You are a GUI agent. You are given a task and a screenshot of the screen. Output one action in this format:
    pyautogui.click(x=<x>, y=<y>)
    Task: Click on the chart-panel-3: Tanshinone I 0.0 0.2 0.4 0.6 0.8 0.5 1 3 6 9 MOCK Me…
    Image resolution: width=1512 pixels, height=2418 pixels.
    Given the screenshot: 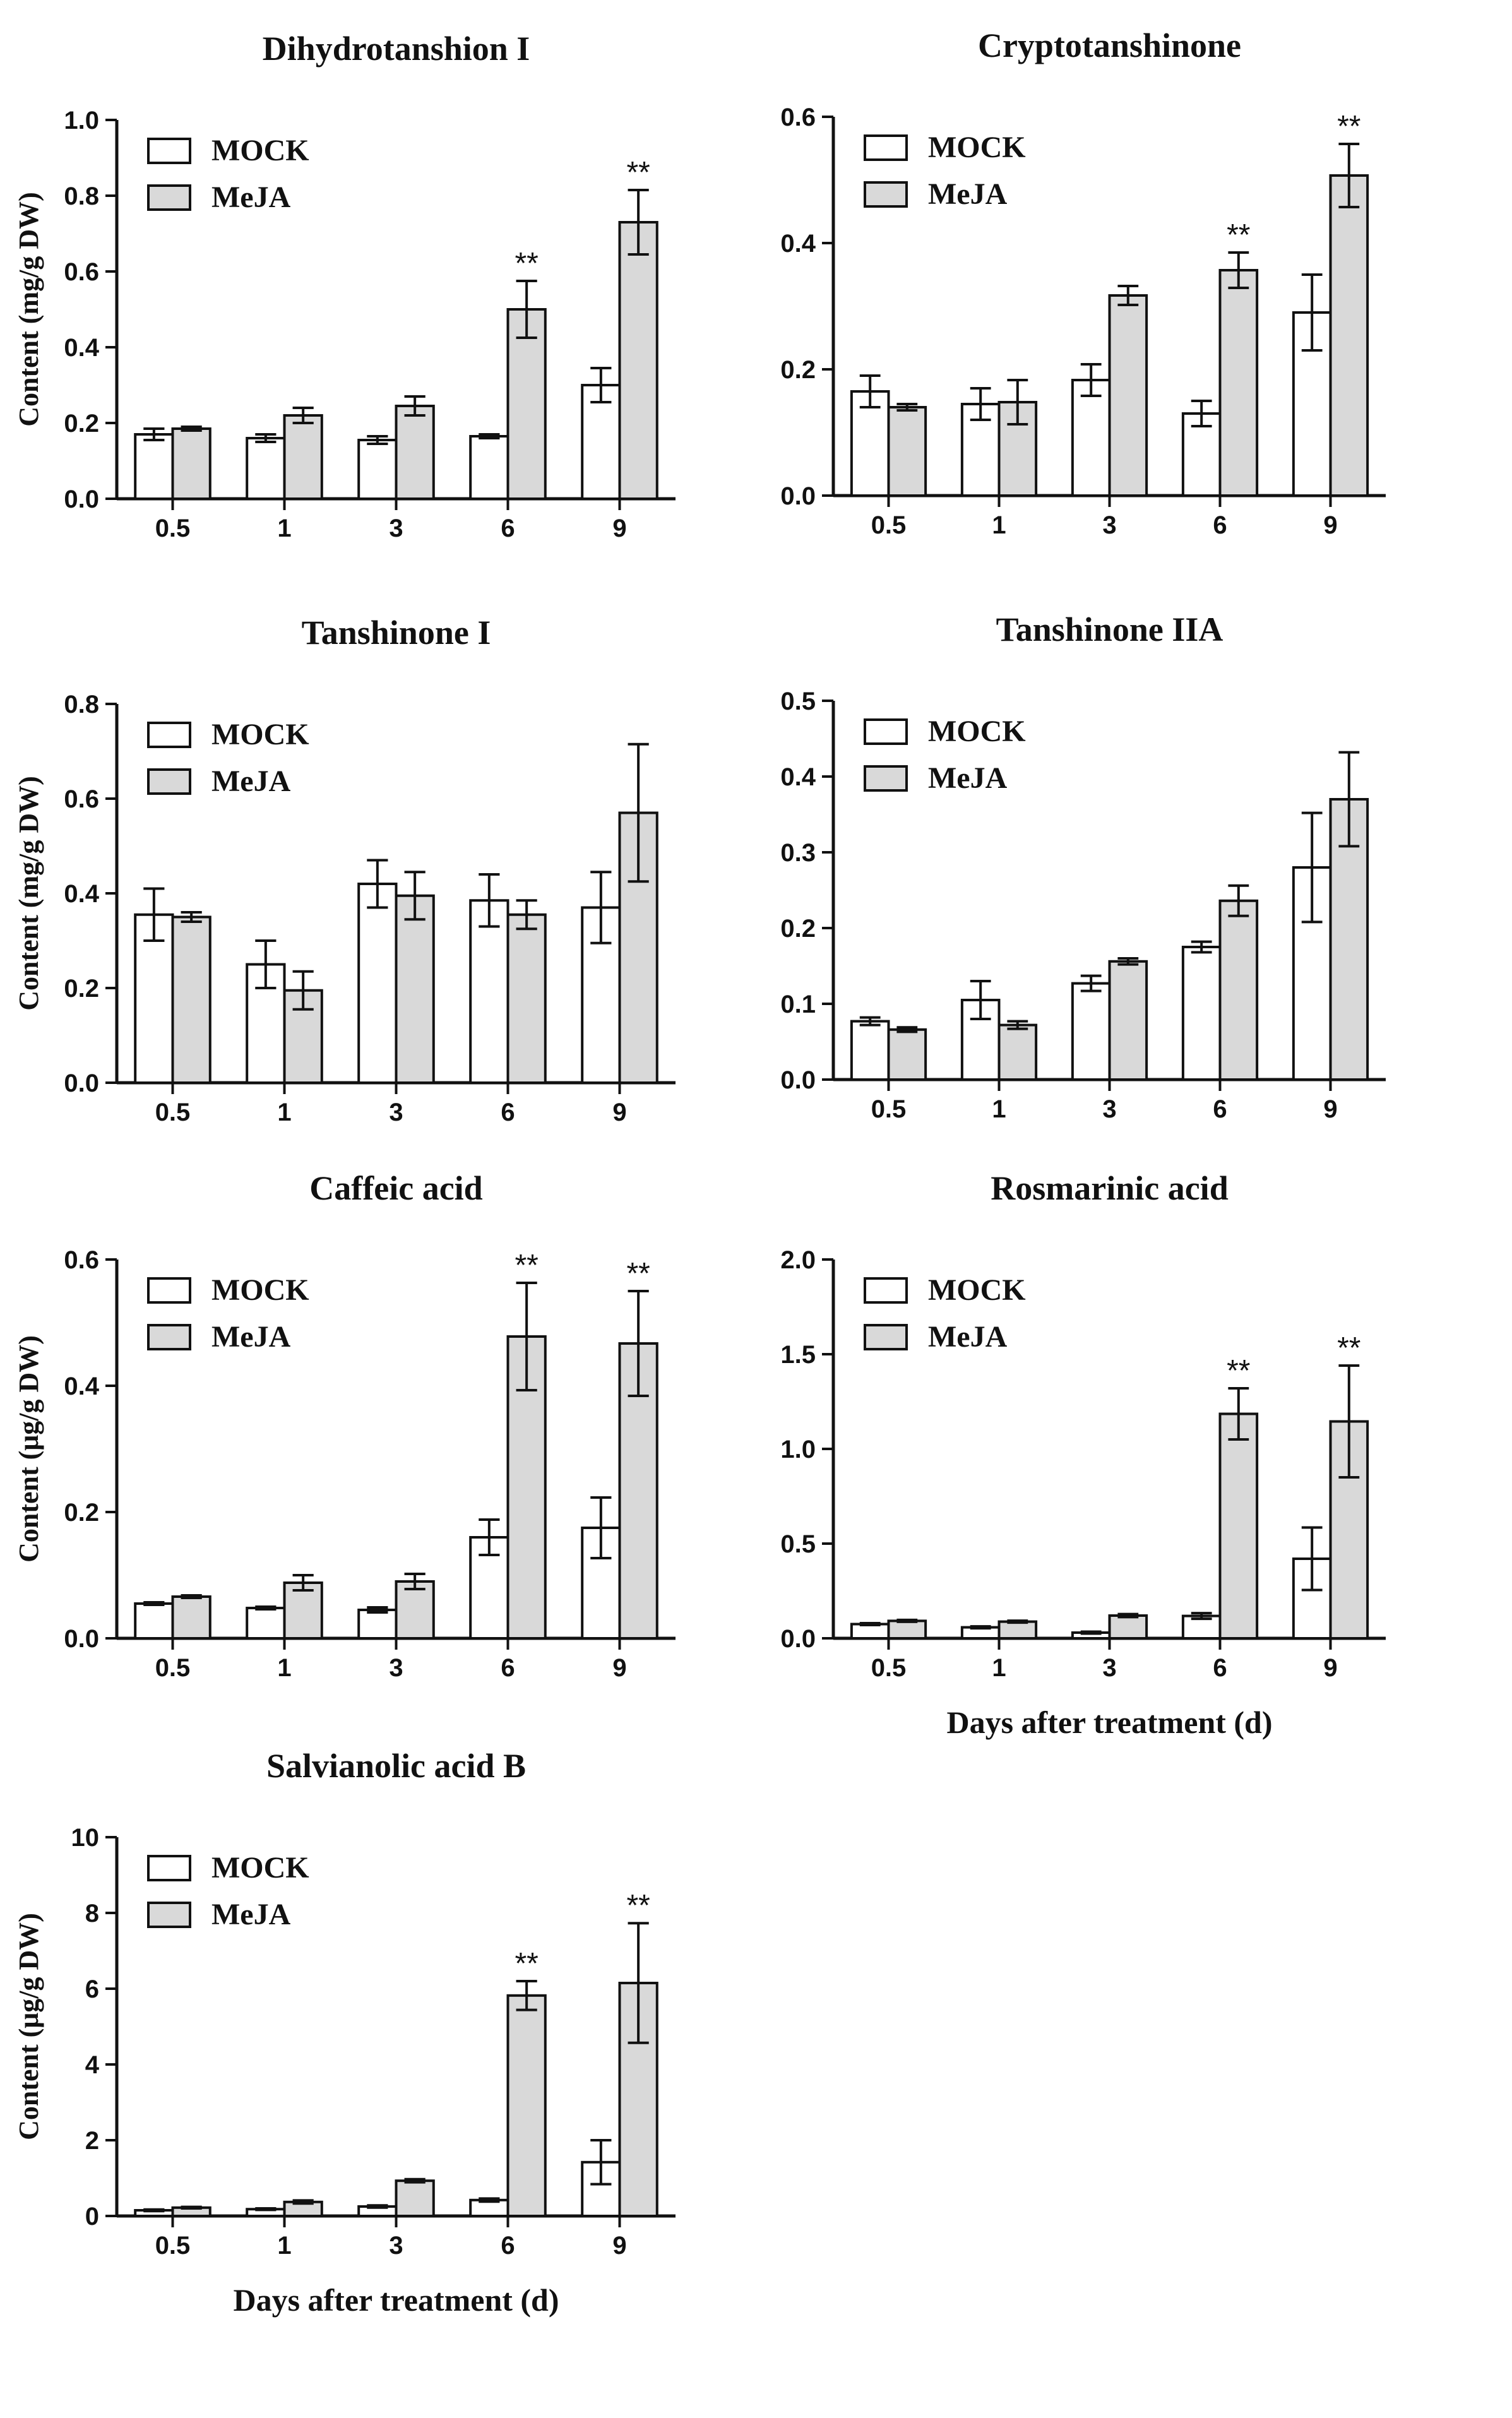 What is the action you would take?
    pyautogui.click(x=344, y=870)
    